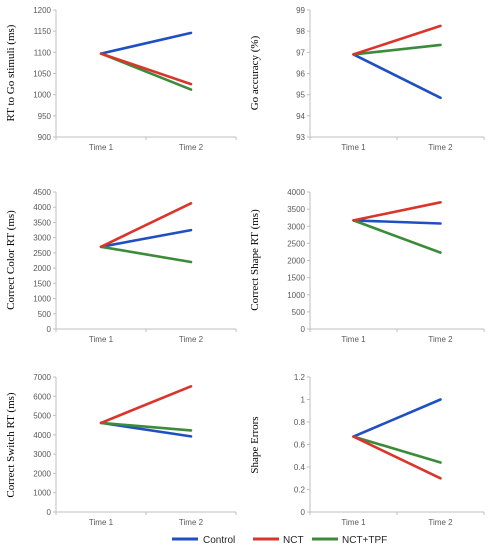 This screenshot has width=500, height=550. I want to click on y-tick-label: 93, so click(300, 137).